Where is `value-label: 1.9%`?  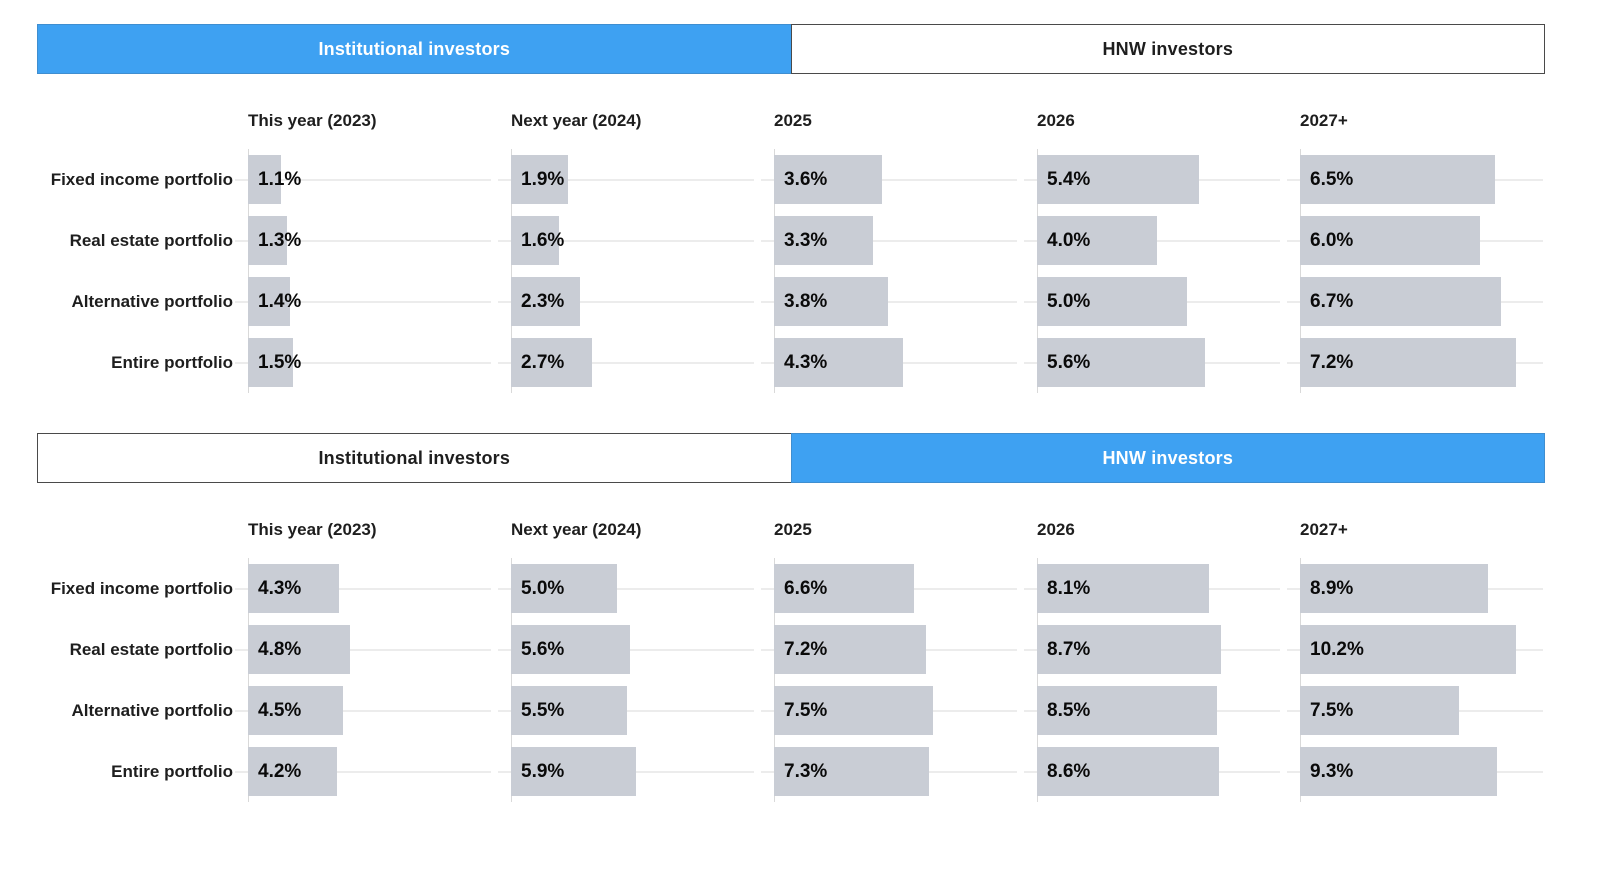 value-label: 1.9% is located at coordinates (543, 179).